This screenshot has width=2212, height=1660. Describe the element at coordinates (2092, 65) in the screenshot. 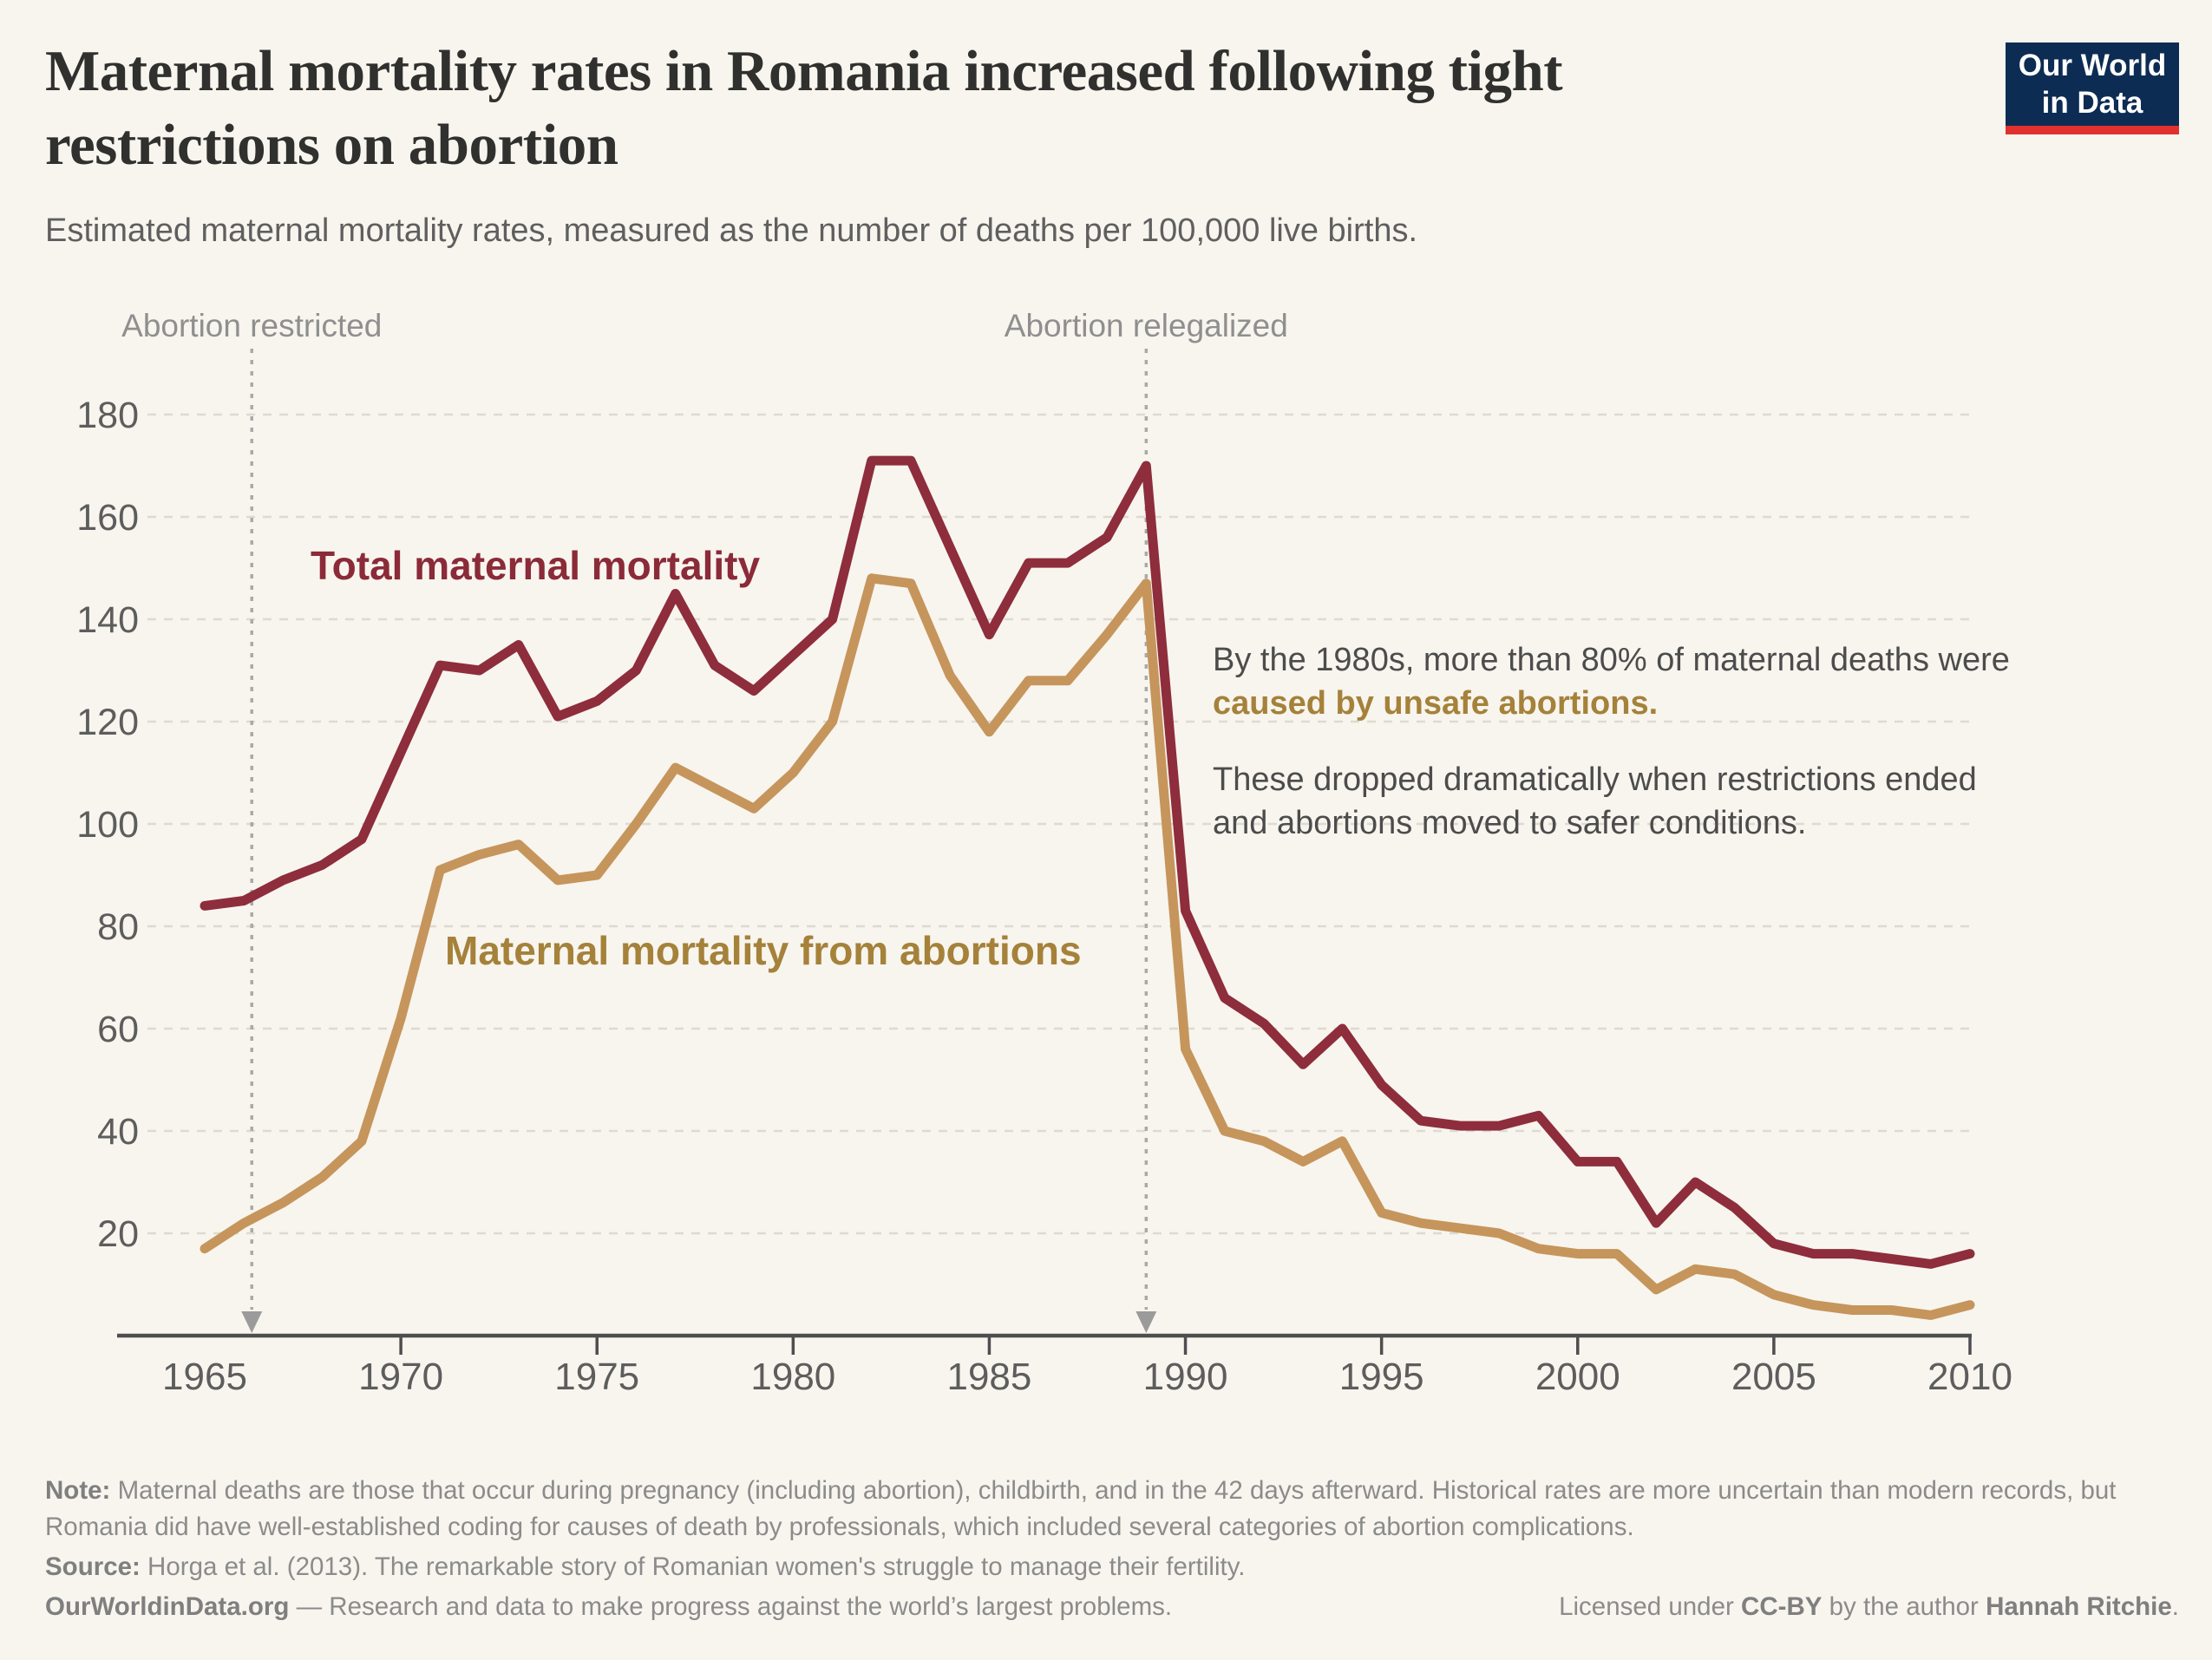

I see `owid-logo-line-1: Our World` at that location.